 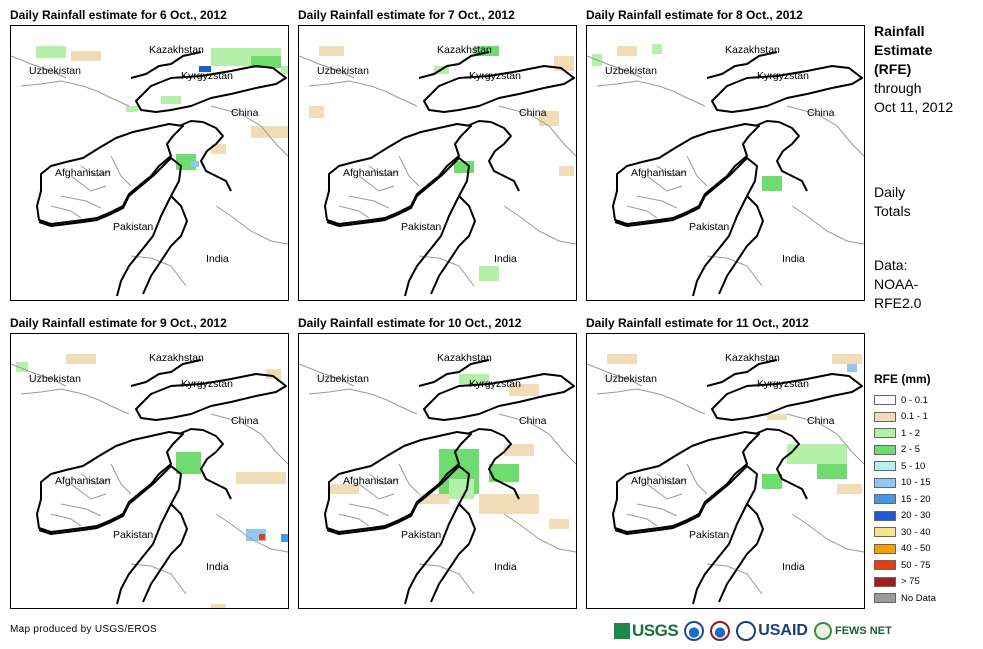 What do you see at coordinates (890, 192) in the screenshot?
I see `totals-line: Daily` at bounding box center [890, 192].